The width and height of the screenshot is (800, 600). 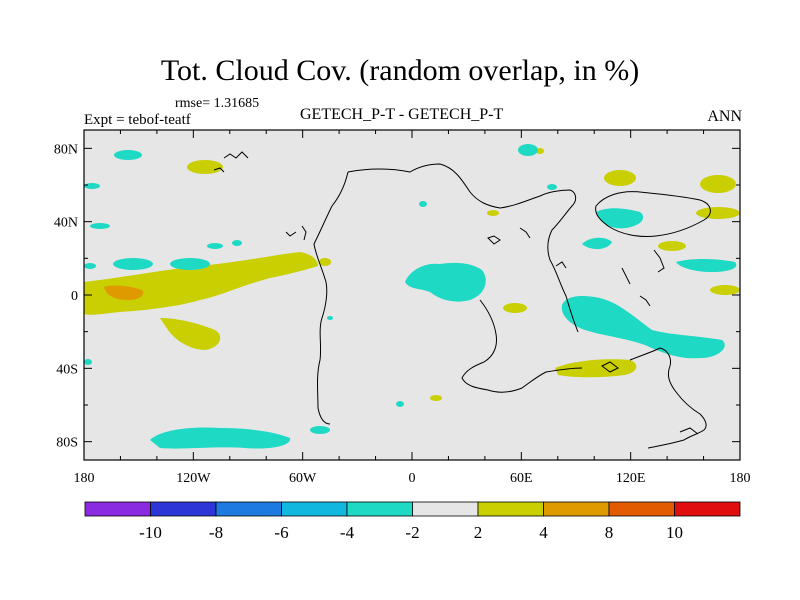 What do you see at coordinates (217, 103) in the screenshot?
I see `rmse-label: rmse= 1.31685` at bounding box center [217, 103].